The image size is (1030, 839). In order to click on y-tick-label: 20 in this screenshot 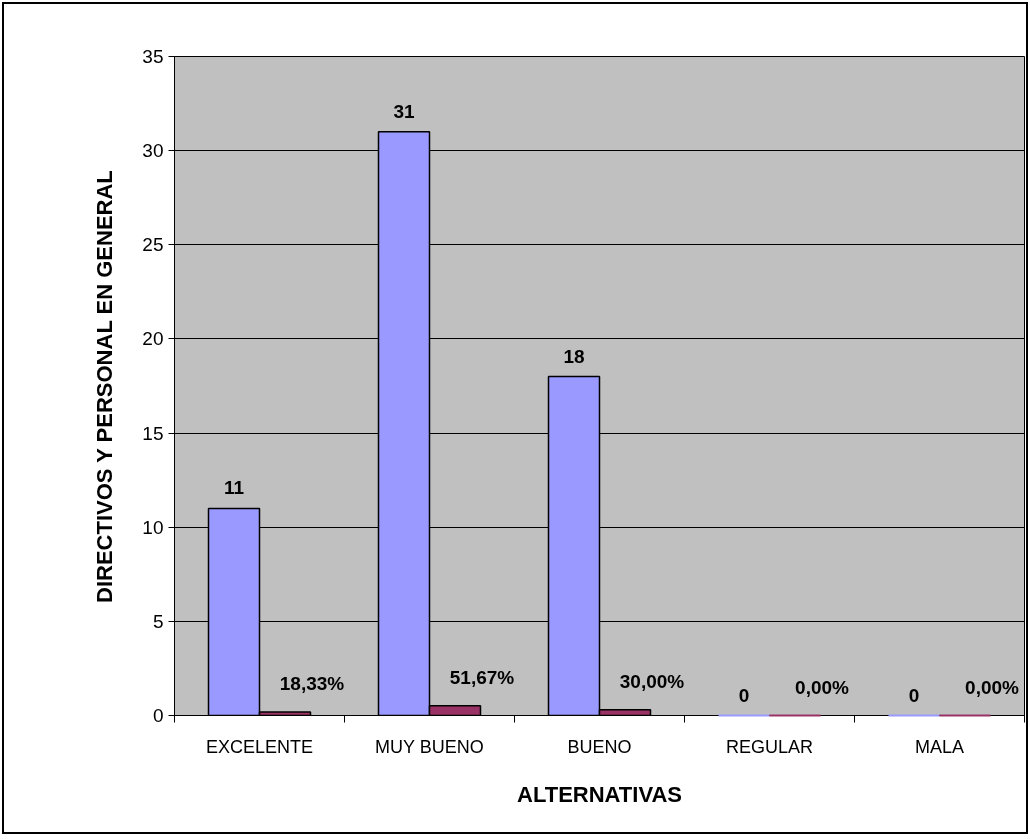, I will do `click(153, 339)`.